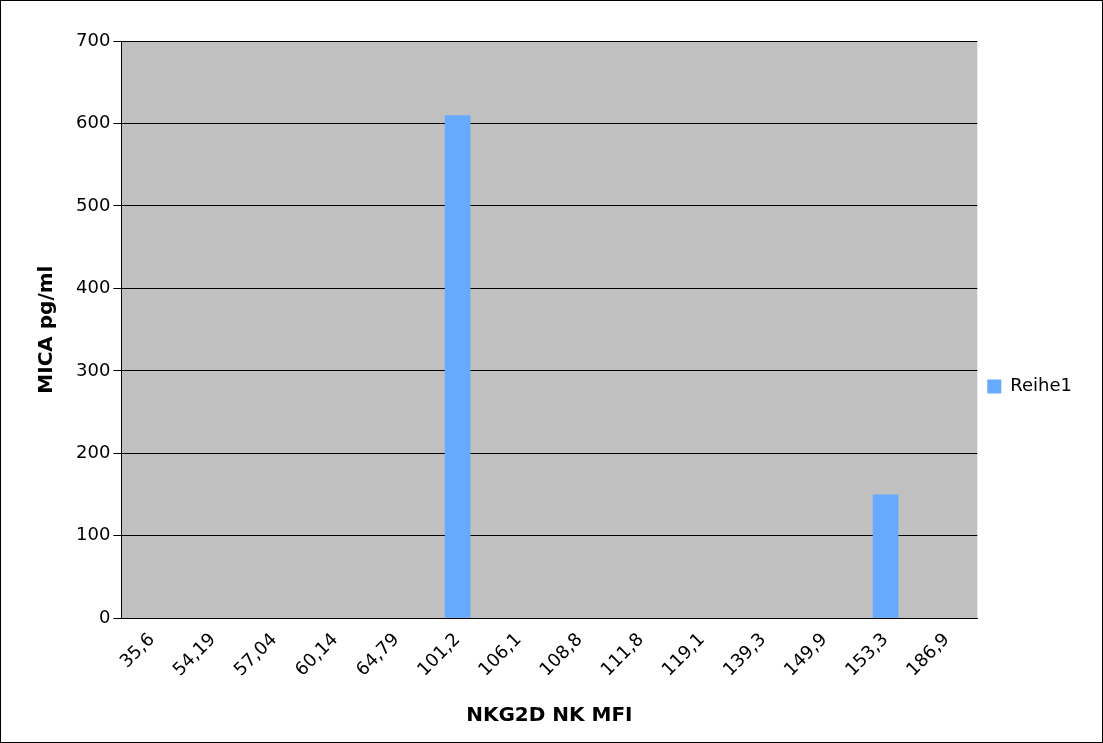 This screenshot has width=1103, height=743. What do you see at coordinates (1041, 385) in the screenshot?
I see `legend-label: Reihe1` at bounding box center [1041, 385].